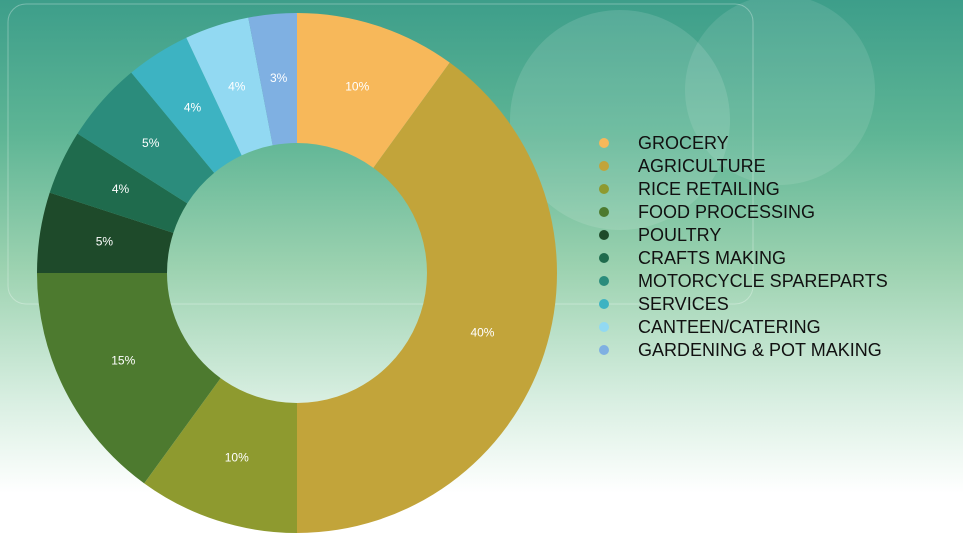 This screenshot has width=963, height=536. What do you see at coordinates (123, 361) in the screenshot?
I see `slice-label: 15%` at bounding box center [123, 361].